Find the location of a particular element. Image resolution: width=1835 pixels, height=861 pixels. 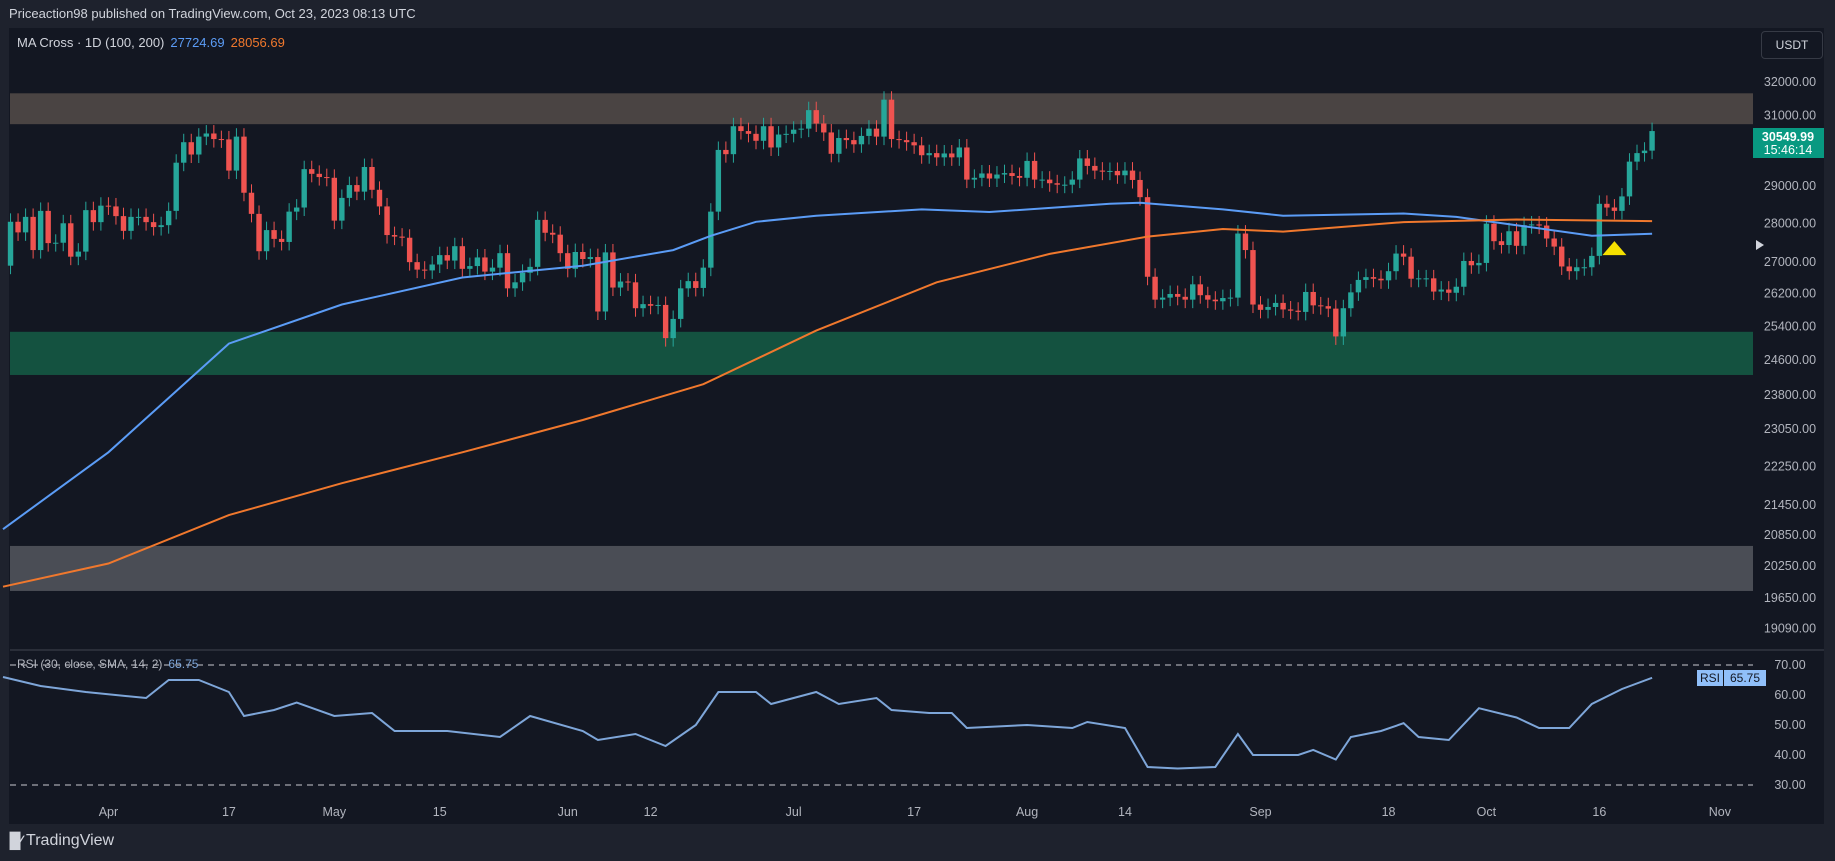

indicator-legend: MA Cross · 1D (100, 200) 27724.69 28056.69 is located at coordinates (151, 42).